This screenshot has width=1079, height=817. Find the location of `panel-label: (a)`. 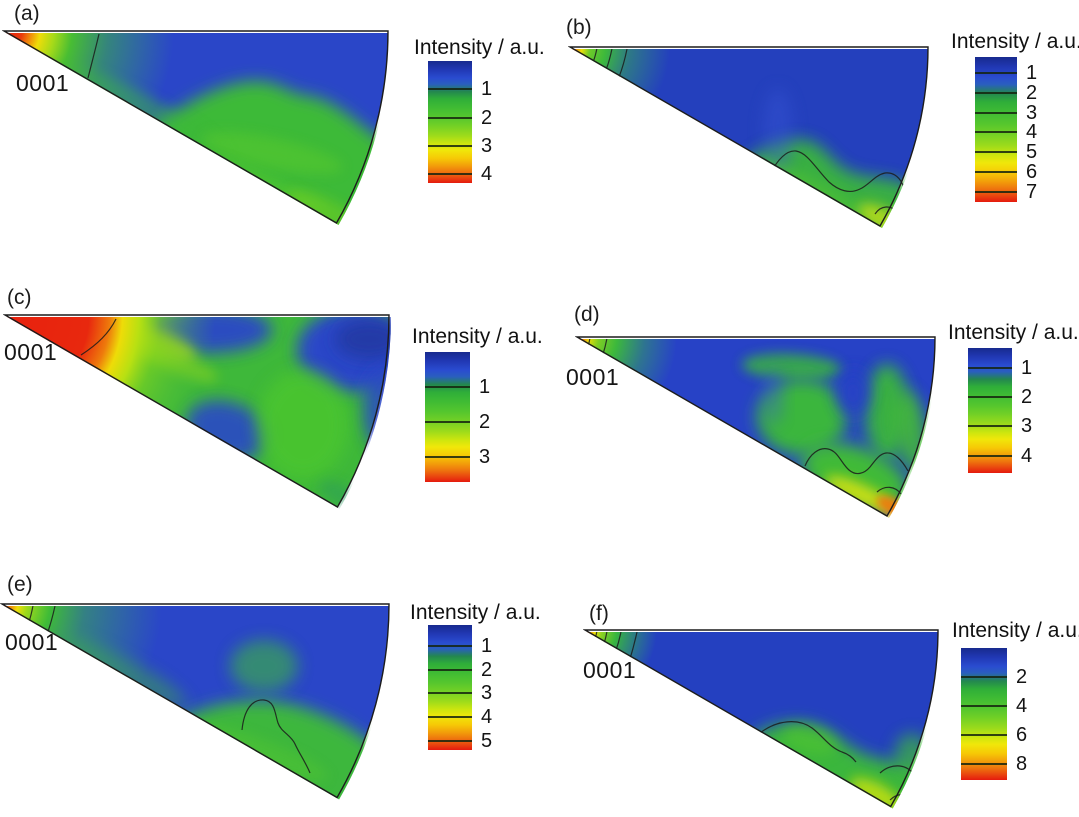

panel-label: (a) is located at coordinates (27, 13).